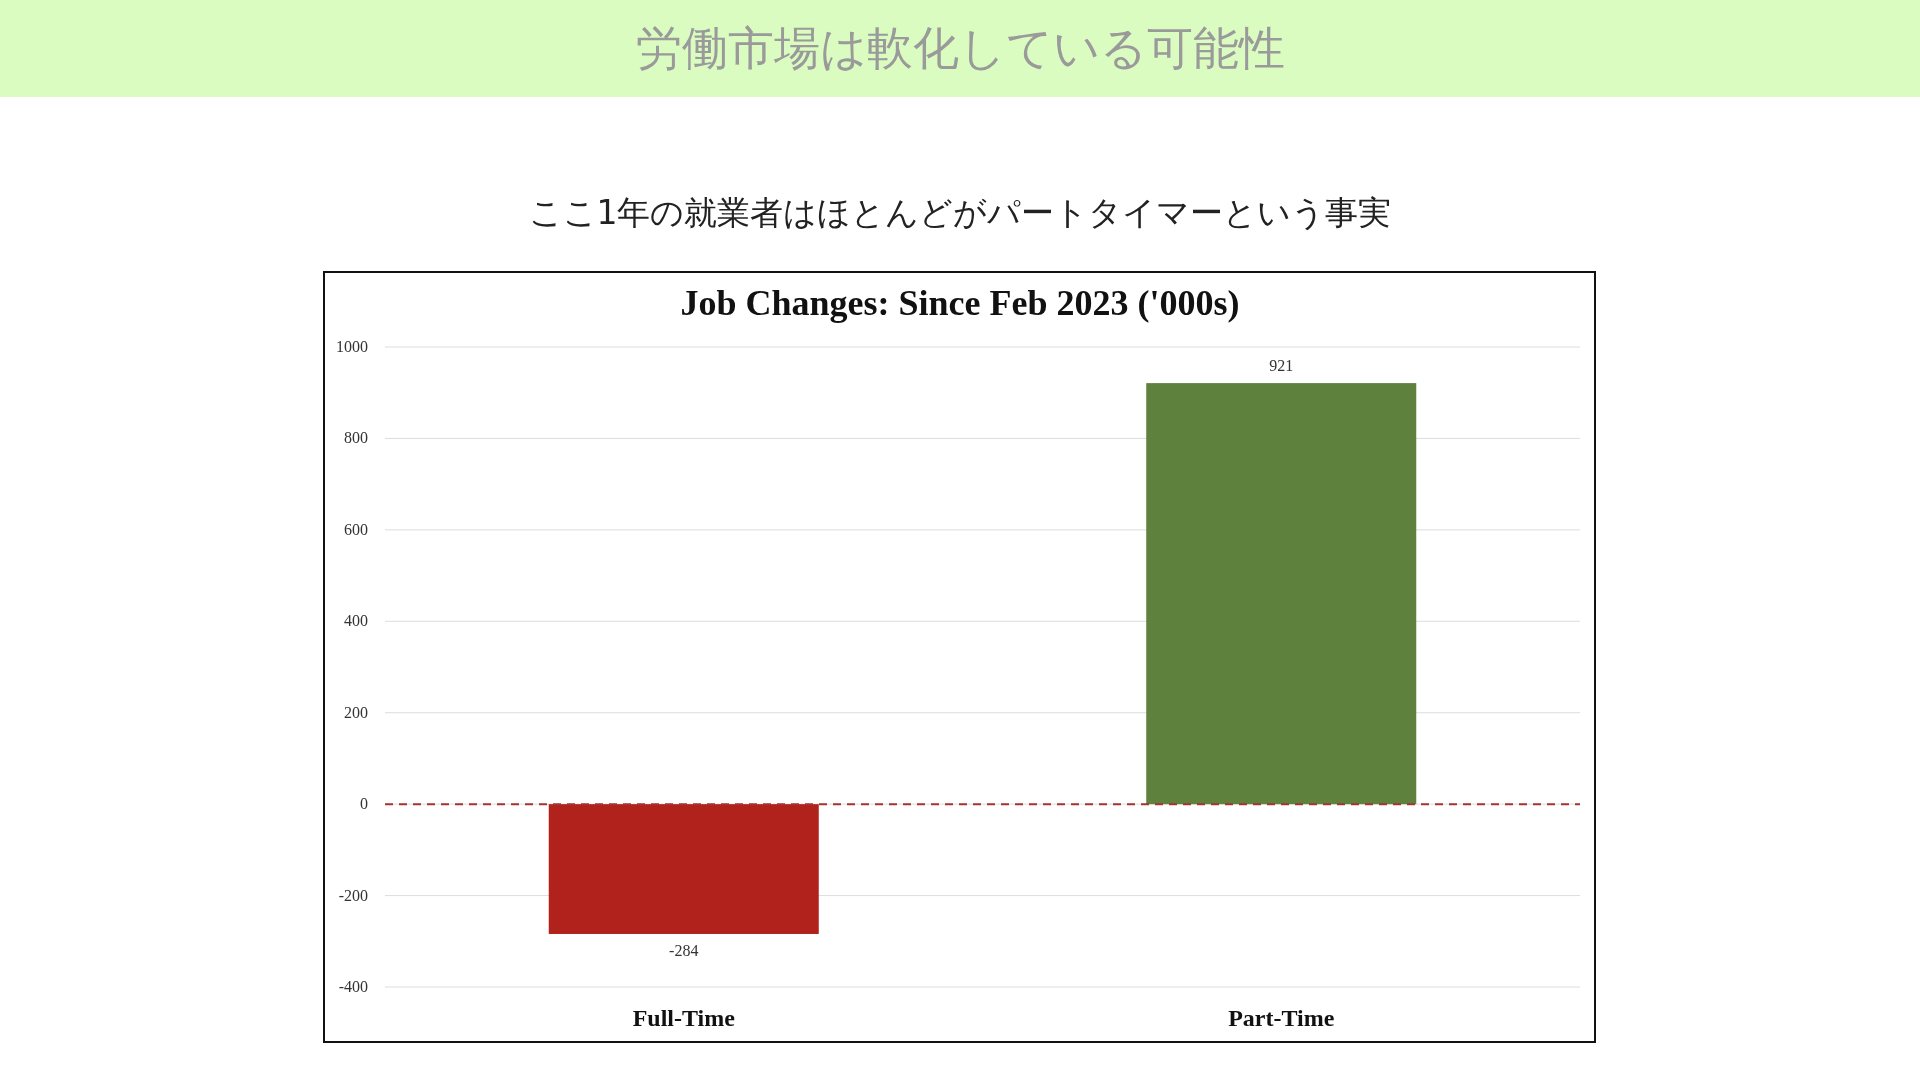 This screenshot has width=1920, height=1080. Describe the element at coordinates (353, 986) in the screenshot. I see `y-tick-label: -400` at that location.